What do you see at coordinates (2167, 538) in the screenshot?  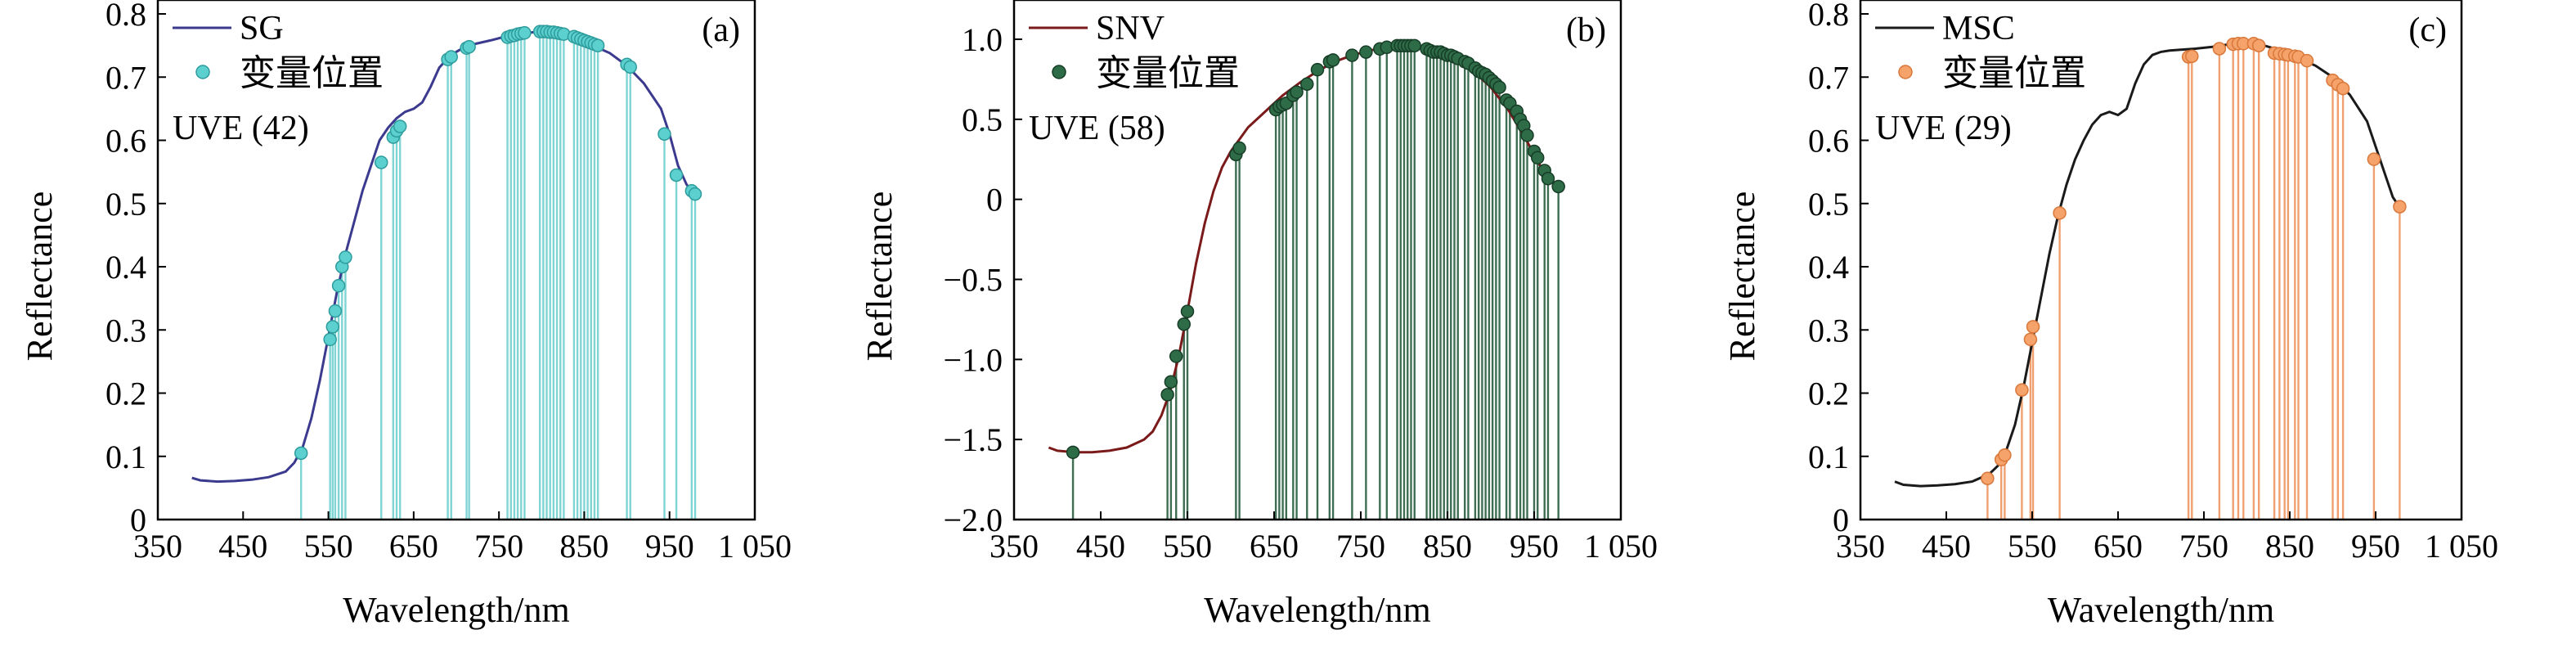 I see `x-axis-c: 350 450 550 650 750 850 950 1 050` at bounding box center [2167, 538].